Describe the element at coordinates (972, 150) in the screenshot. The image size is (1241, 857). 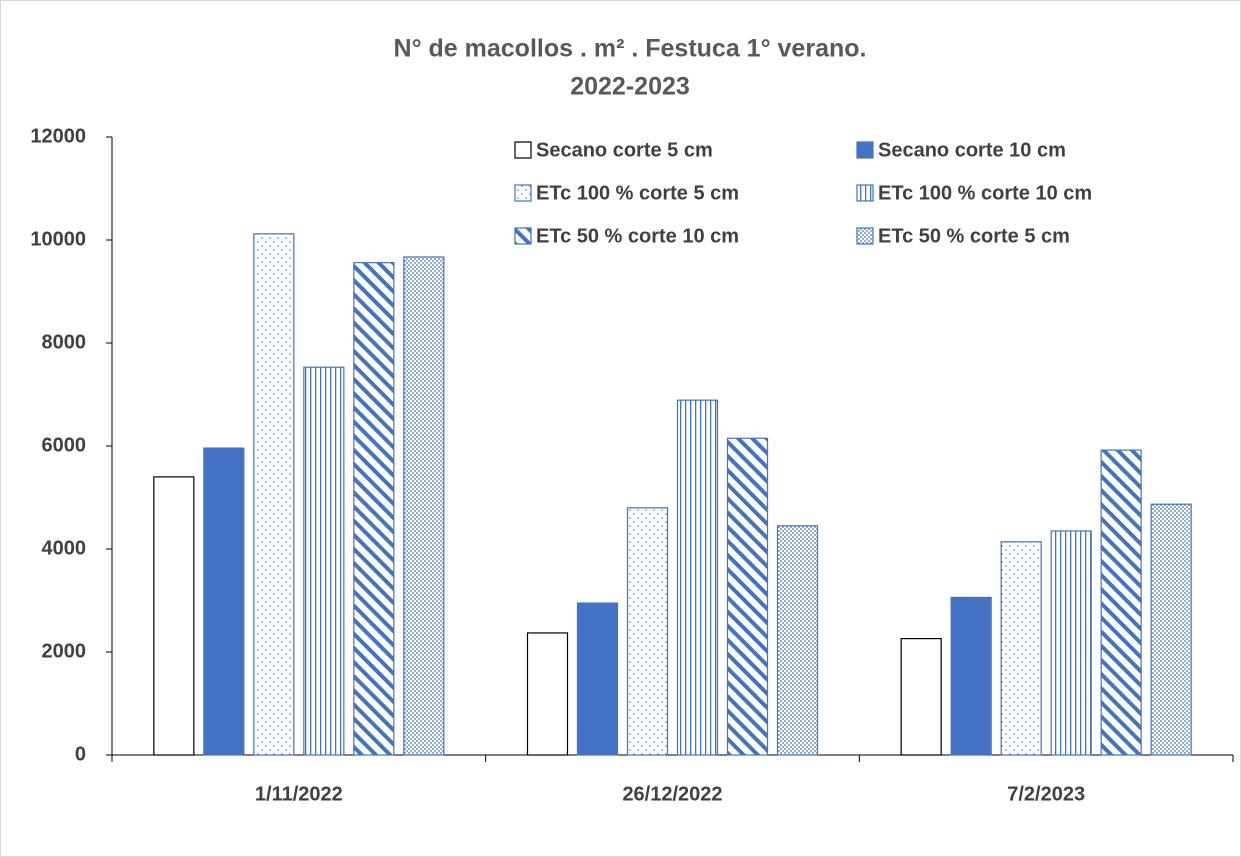
I see `legend-label: Secano corte 10 cm` at that location.